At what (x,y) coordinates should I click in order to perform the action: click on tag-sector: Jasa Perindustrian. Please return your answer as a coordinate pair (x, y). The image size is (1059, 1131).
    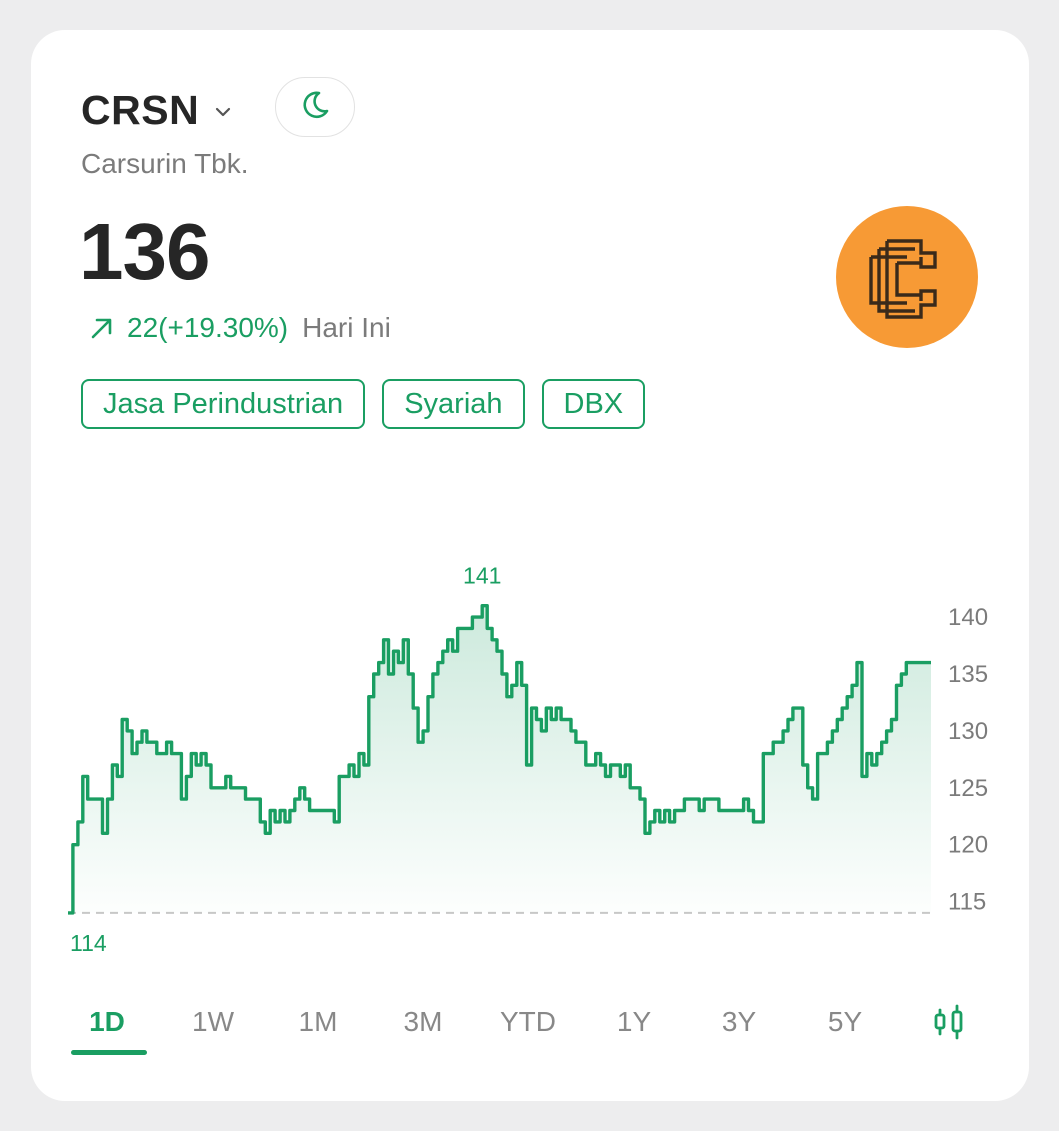
    Looking at the image, I should click on (223, 404).